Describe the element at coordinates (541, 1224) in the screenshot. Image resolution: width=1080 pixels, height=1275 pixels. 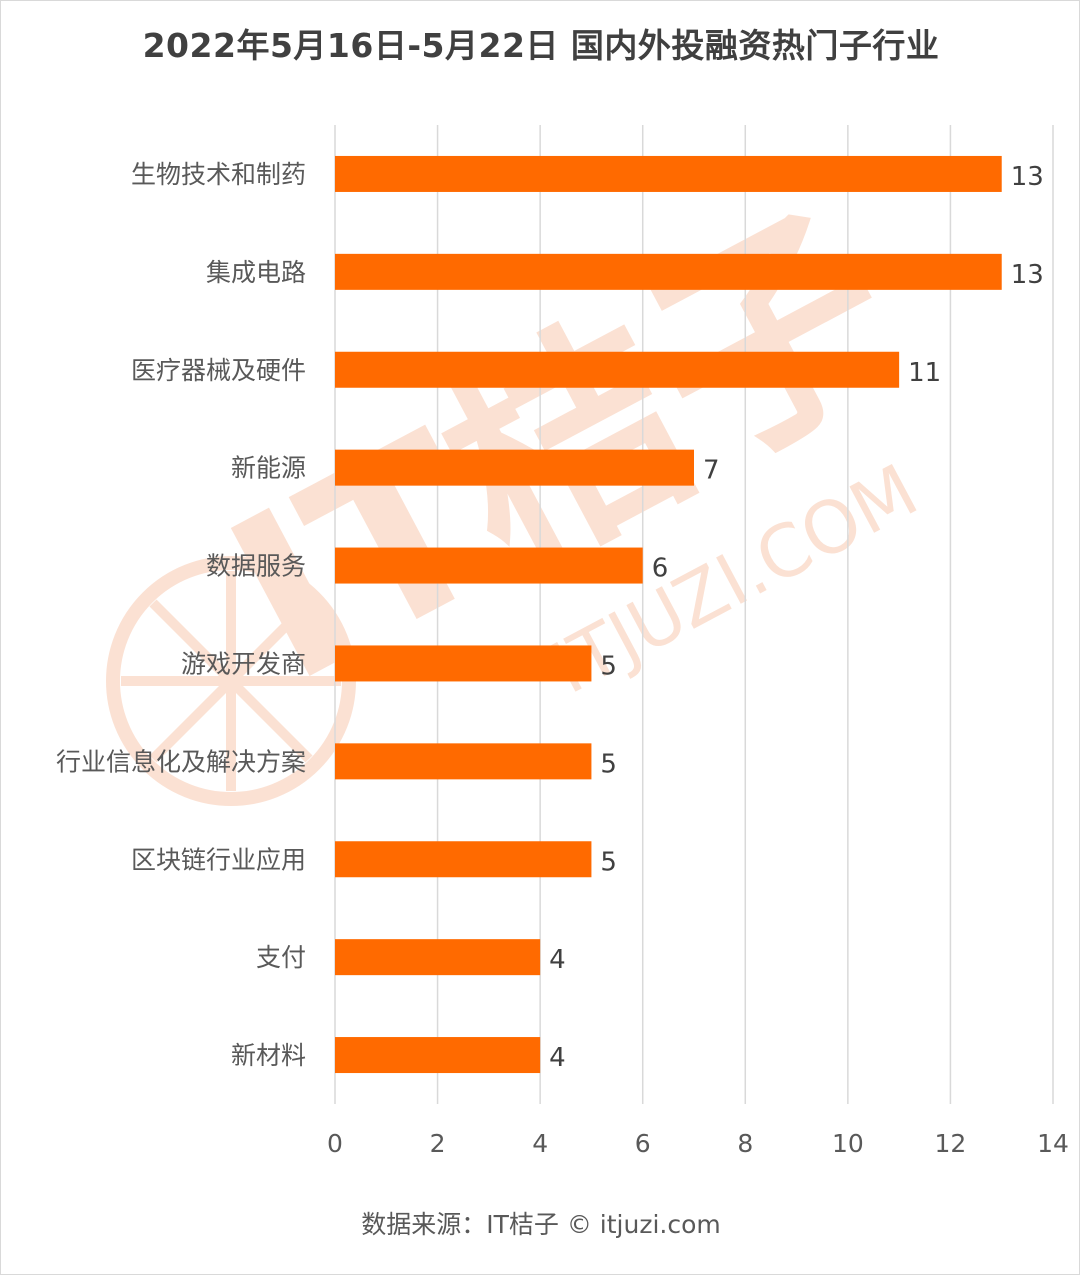
I see `source-note: 数据来源：IT桔子 © itjuzi.com` at that location.